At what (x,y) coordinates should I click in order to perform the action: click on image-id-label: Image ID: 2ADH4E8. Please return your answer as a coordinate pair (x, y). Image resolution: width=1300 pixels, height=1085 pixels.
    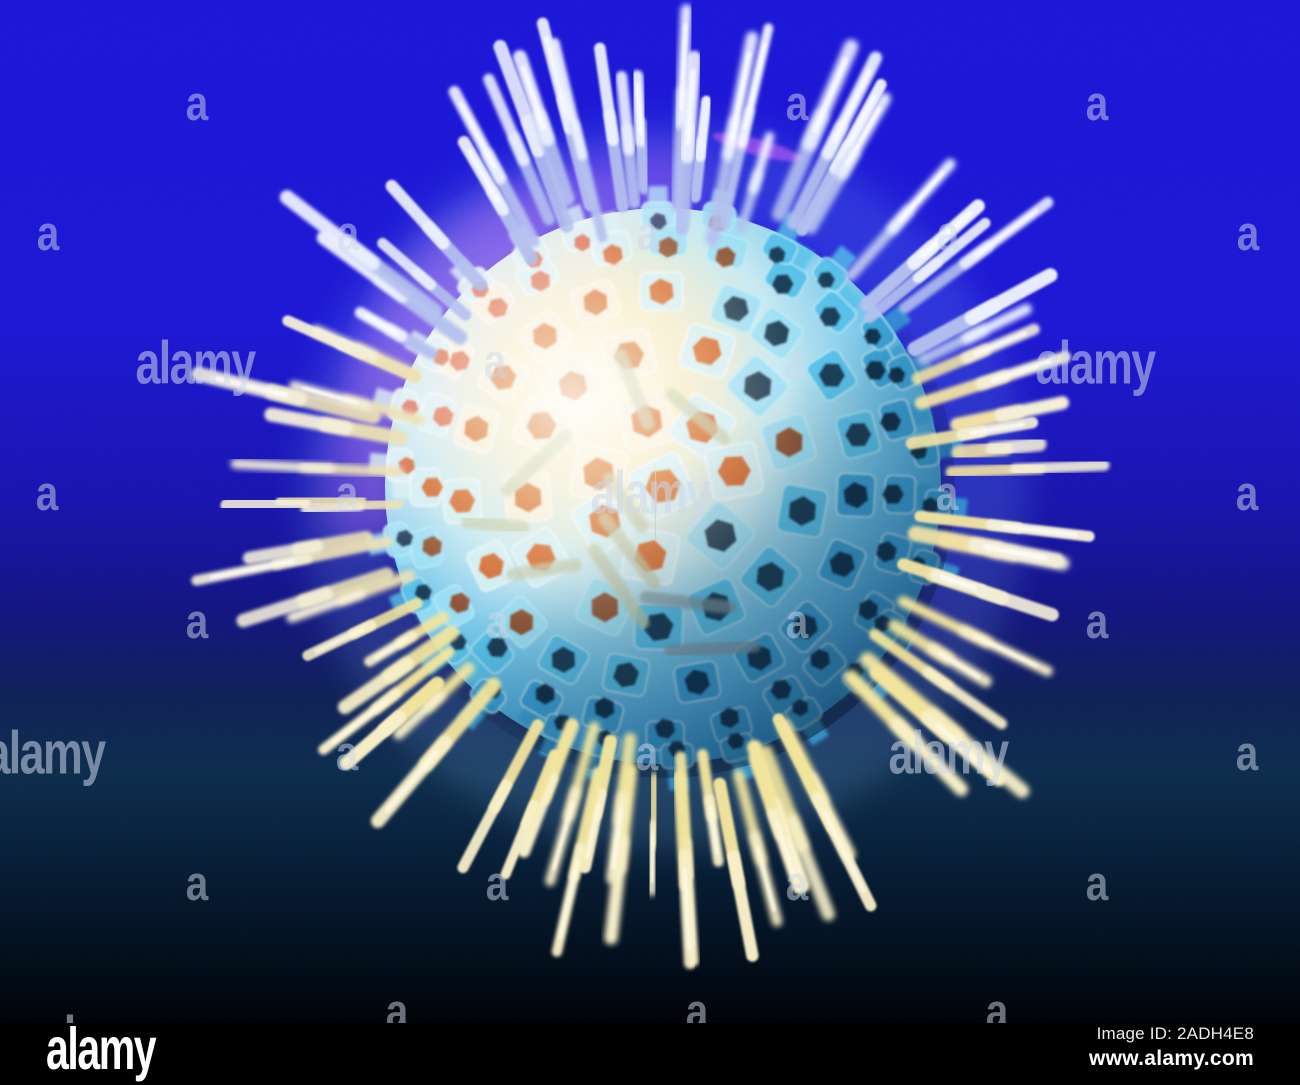
    Looking at the image, I should click on (1175, 1033).